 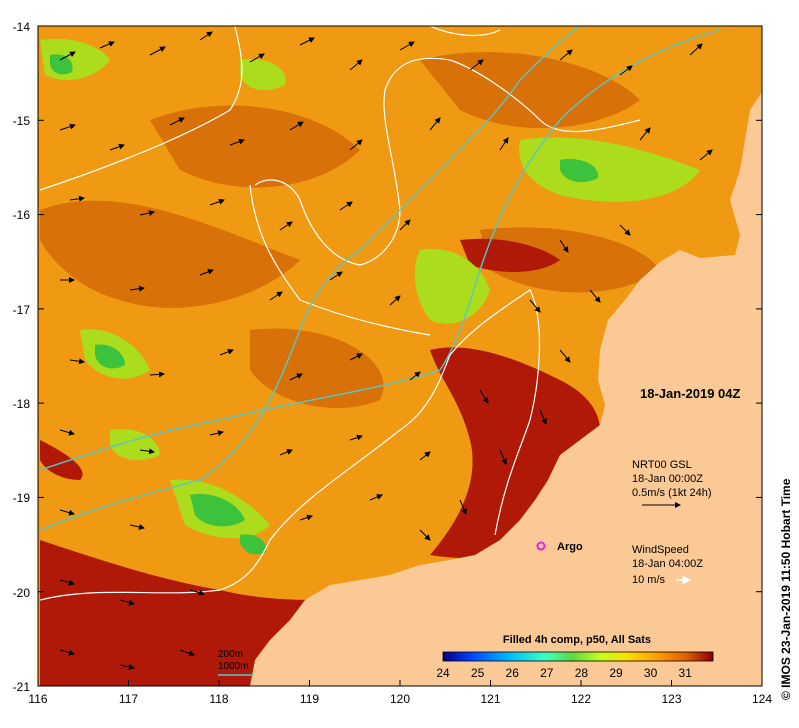 I want to click on argo-label: Argo, so click(x=570, y=547).